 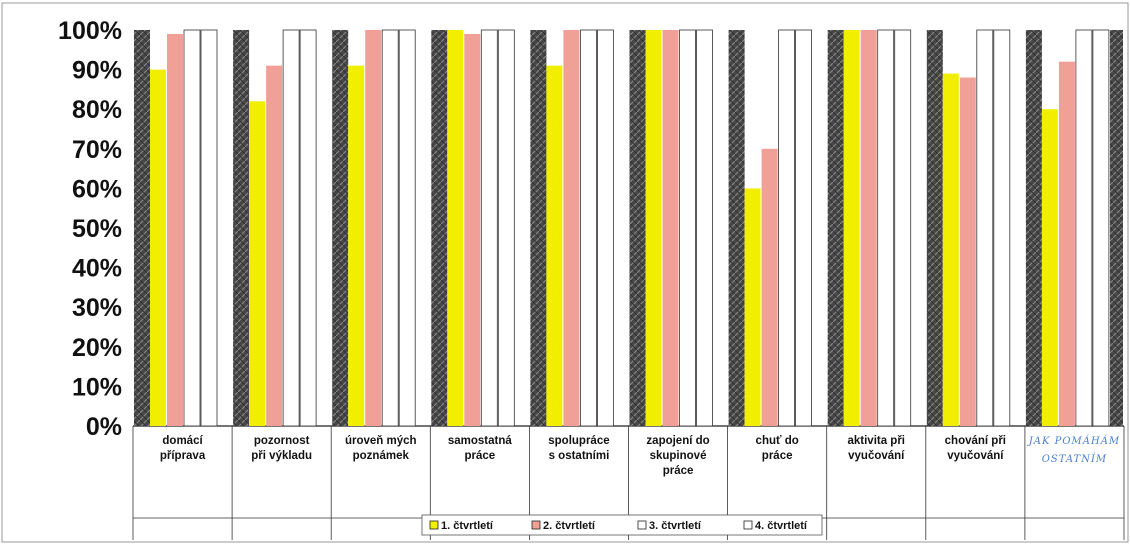 What do you see at coordinates (104, 427) in the screenshot?
I see `y-tick-label: 0%` at bounding box center [104, 427].